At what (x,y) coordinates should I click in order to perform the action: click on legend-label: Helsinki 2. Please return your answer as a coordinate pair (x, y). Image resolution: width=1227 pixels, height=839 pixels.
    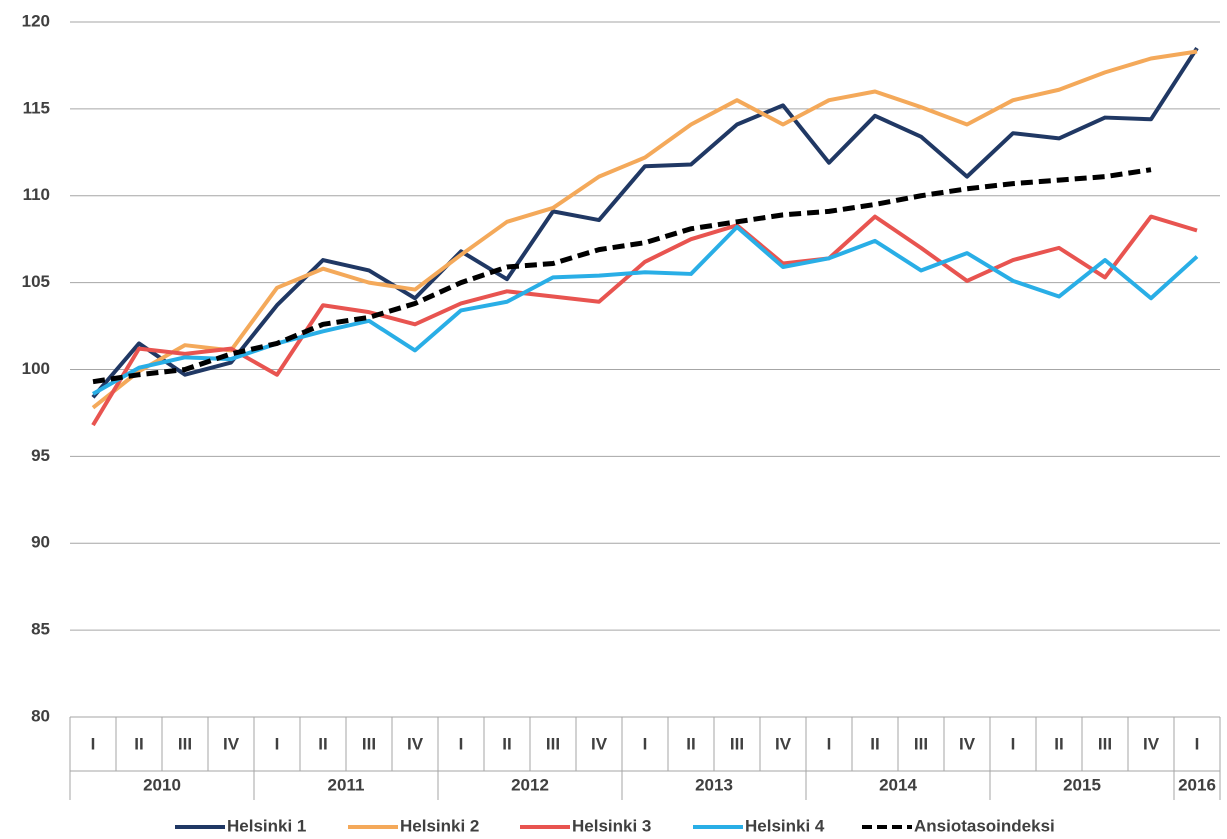
    Looking at the image, I should click on (439, 825).